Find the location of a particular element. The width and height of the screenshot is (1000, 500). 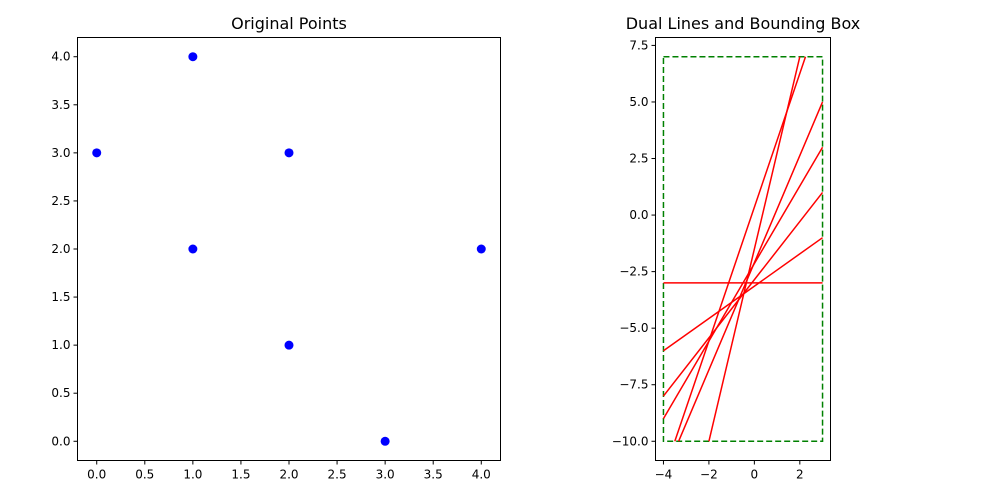

y-tick-label: −10.0 is located at coordinates (630, 441).